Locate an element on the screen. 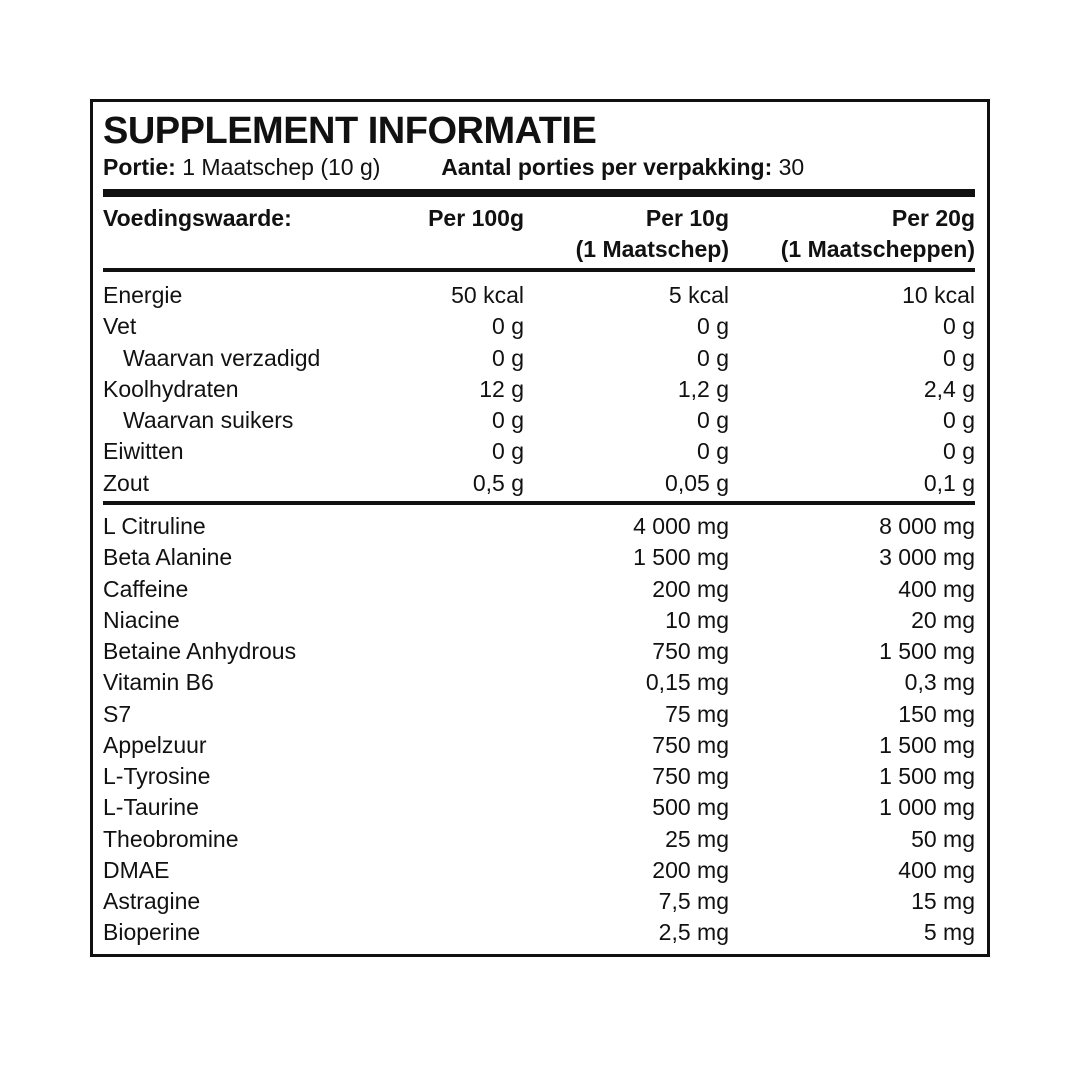 The image size is (1080, 1080). ingredient-row: L-Taurine 500 mg 1 000 mg is located at coordinates (539, 807).